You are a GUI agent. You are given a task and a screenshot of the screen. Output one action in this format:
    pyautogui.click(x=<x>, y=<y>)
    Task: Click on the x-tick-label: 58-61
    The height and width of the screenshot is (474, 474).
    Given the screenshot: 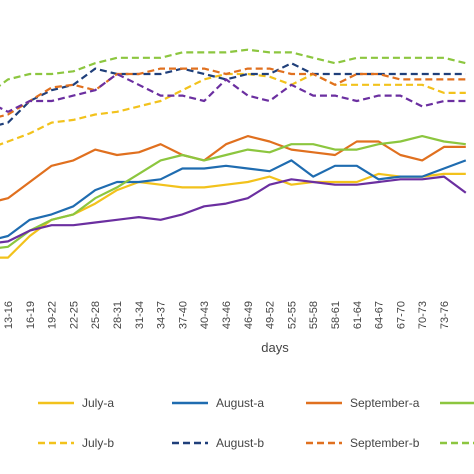 What is the action you would take?
    pyautogui.click(x=336, y=315)
    